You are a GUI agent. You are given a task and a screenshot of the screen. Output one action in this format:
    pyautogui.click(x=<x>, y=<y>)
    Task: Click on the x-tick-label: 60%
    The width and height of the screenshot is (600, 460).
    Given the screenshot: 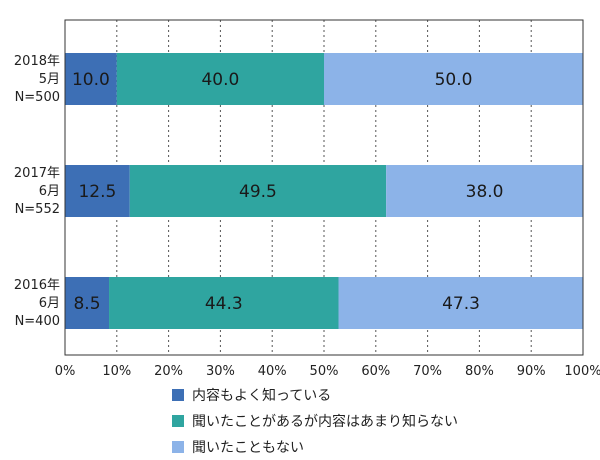 What is the action you would take?
    pyautogui.click(x=375, y=371)
    